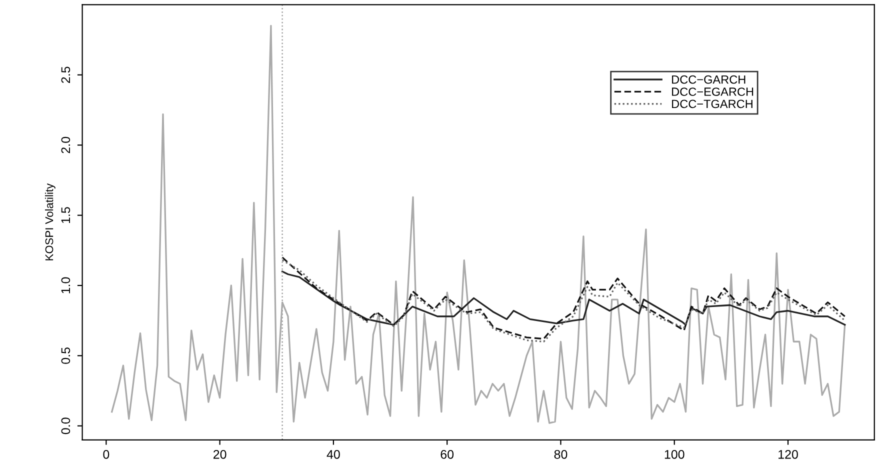  Describe the element at coordinates (106, 454) in the screenshot. I see `x-tick-label: 0` at that location.